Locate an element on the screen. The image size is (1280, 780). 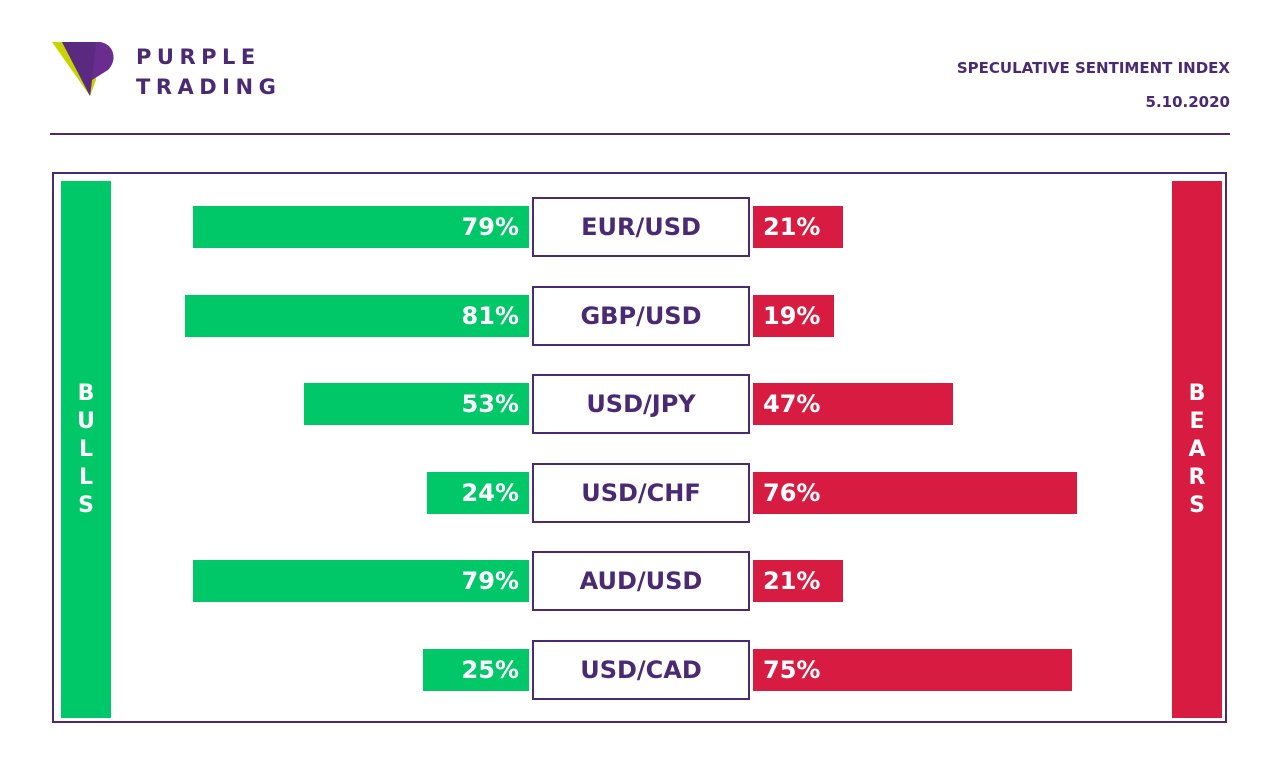
brand-name: PURPLE TRADING is located at coordinates (208, 72).